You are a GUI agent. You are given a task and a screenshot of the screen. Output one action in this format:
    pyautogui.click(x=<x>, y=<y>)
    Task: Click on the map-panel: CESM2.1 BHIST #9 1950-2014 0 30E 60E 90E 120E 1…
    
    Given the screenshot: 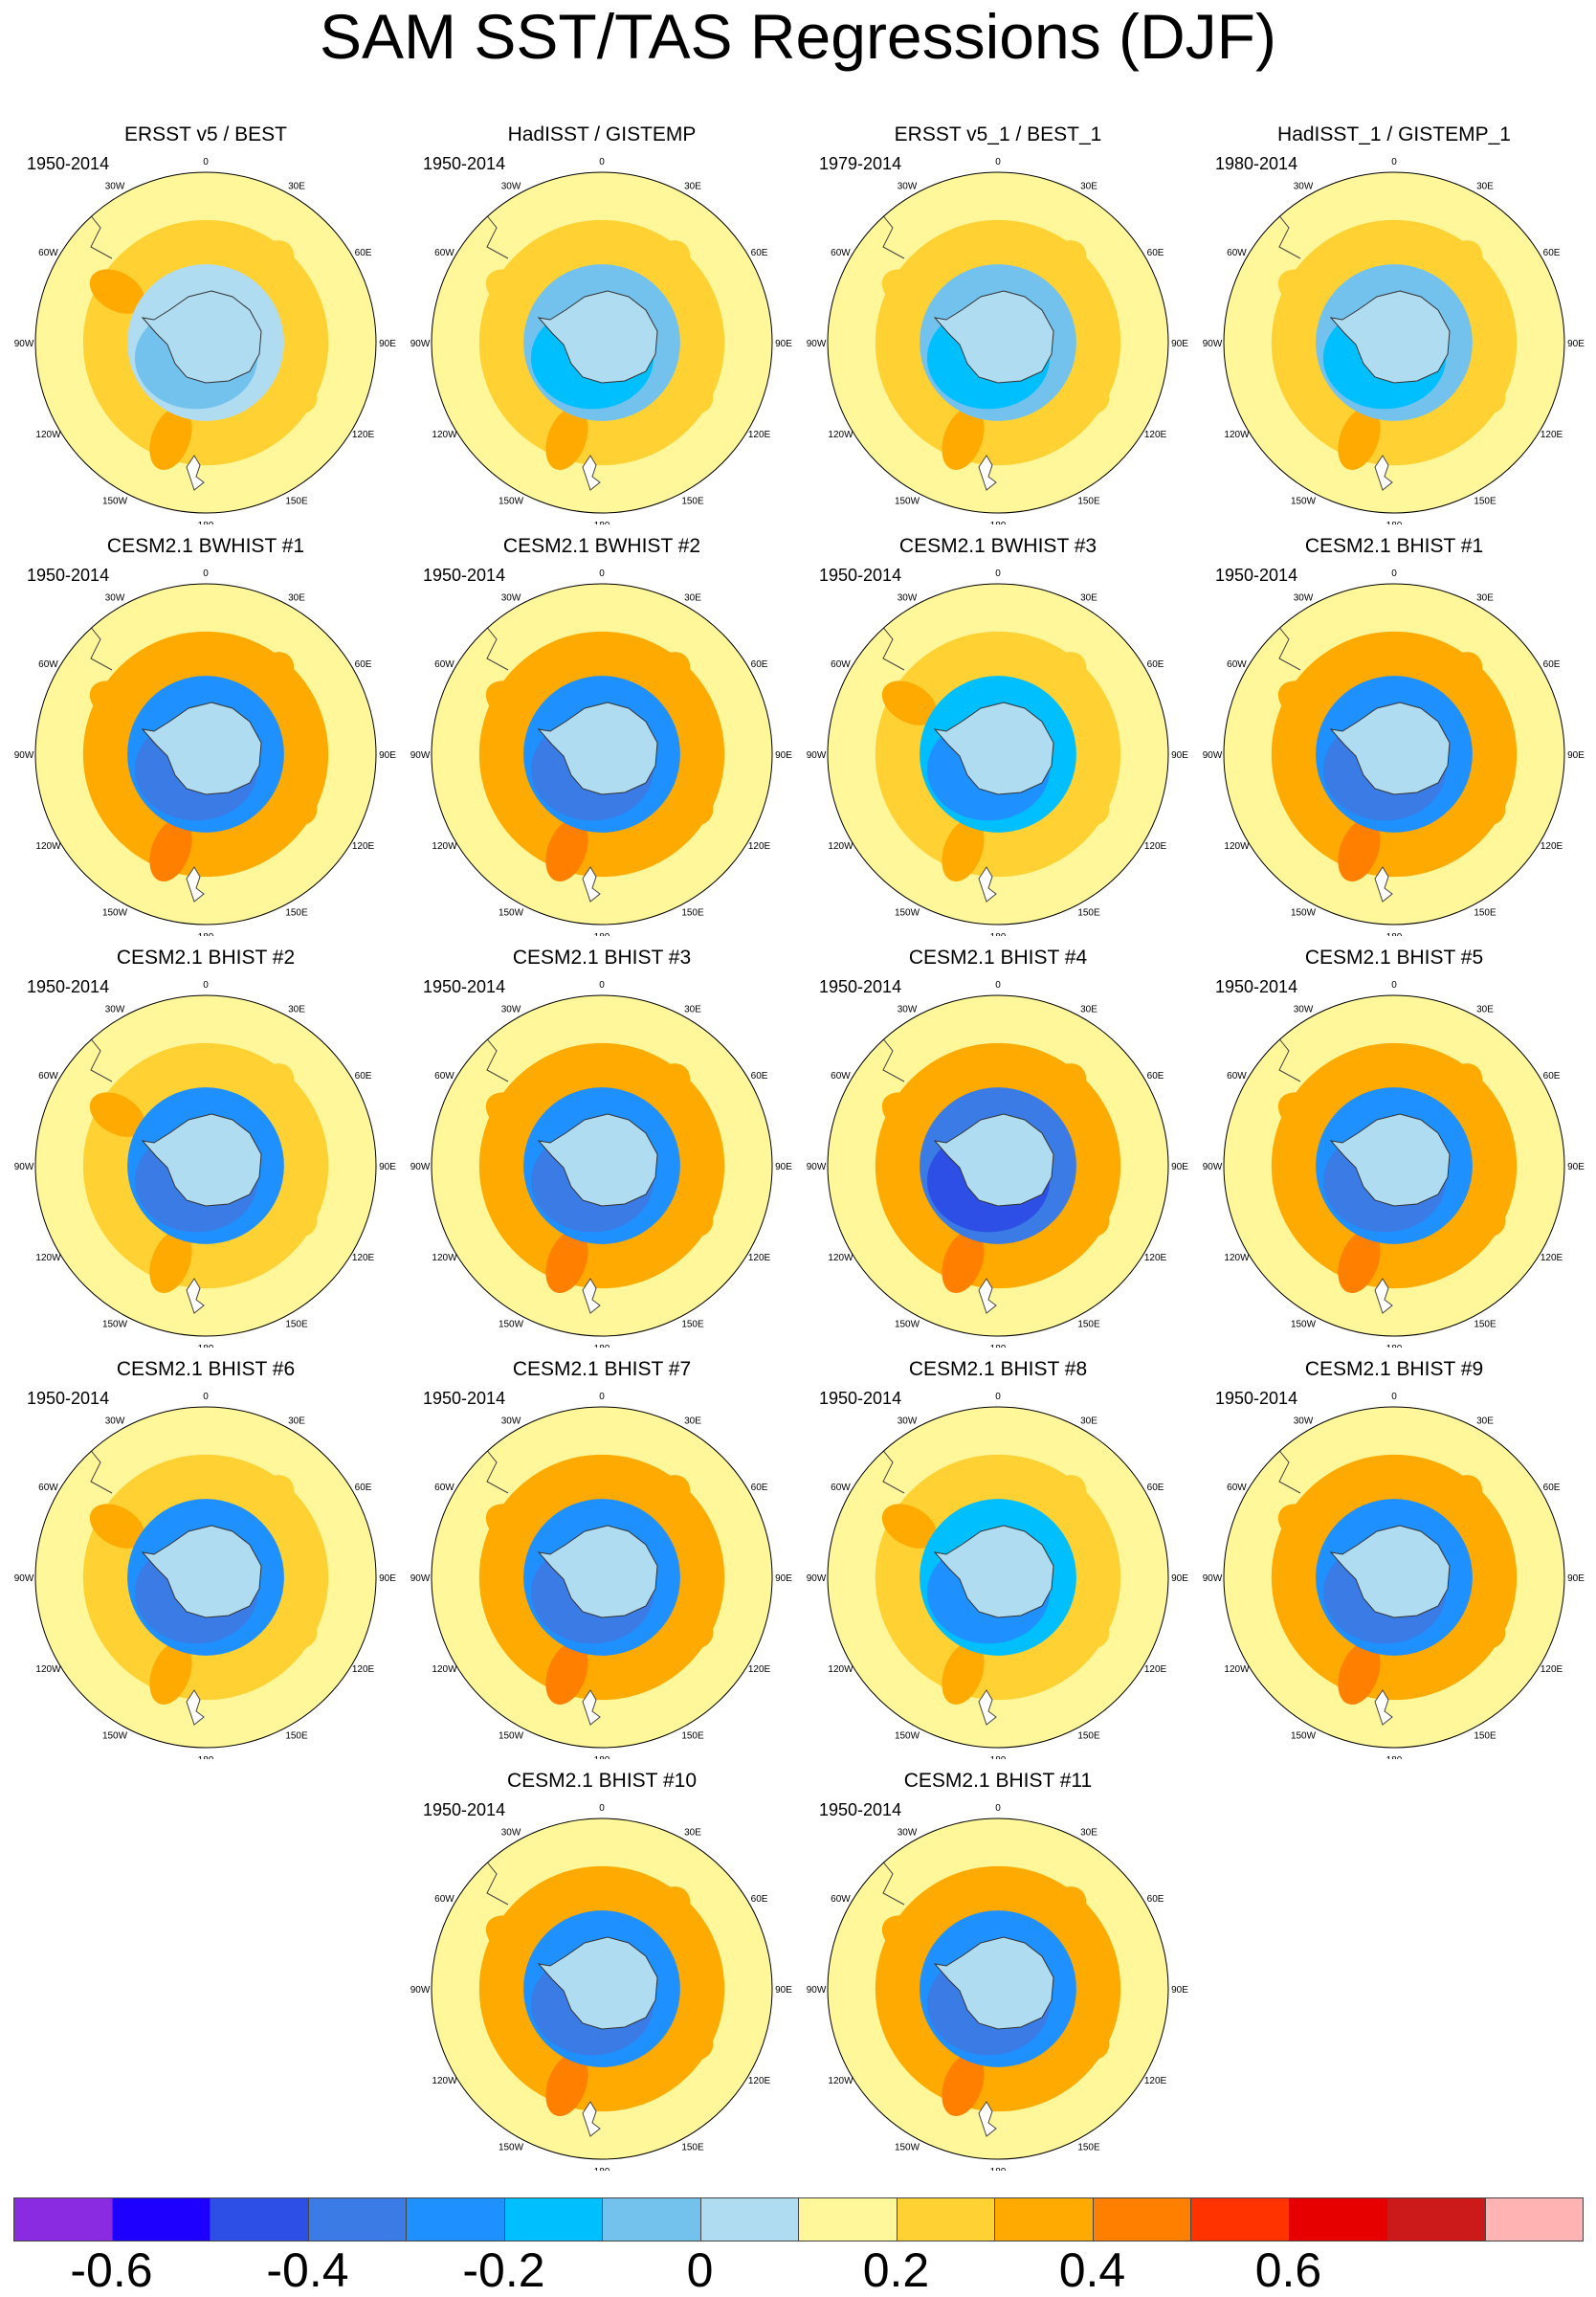 What is the action you would take?
    pyautogui.click(x=1394, y=1558)
    